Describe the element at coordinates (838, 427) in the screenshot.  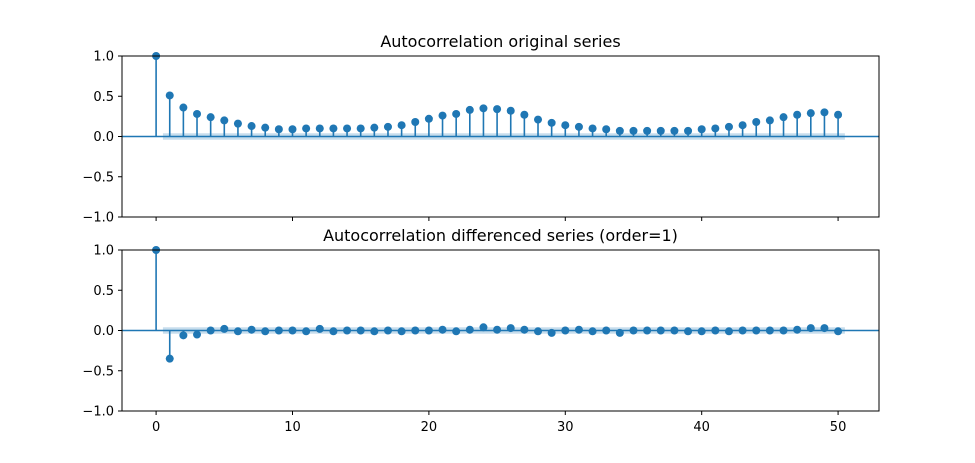
I see `x-tick-label: 50` at that location.